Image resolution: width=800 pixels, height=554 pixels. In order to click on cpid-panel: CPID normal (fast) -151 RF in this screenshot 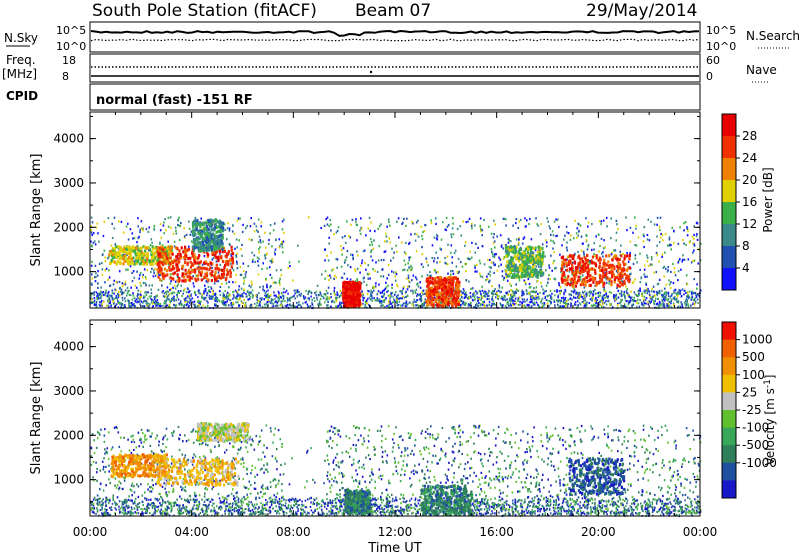, I will do `click(353, 97)`.